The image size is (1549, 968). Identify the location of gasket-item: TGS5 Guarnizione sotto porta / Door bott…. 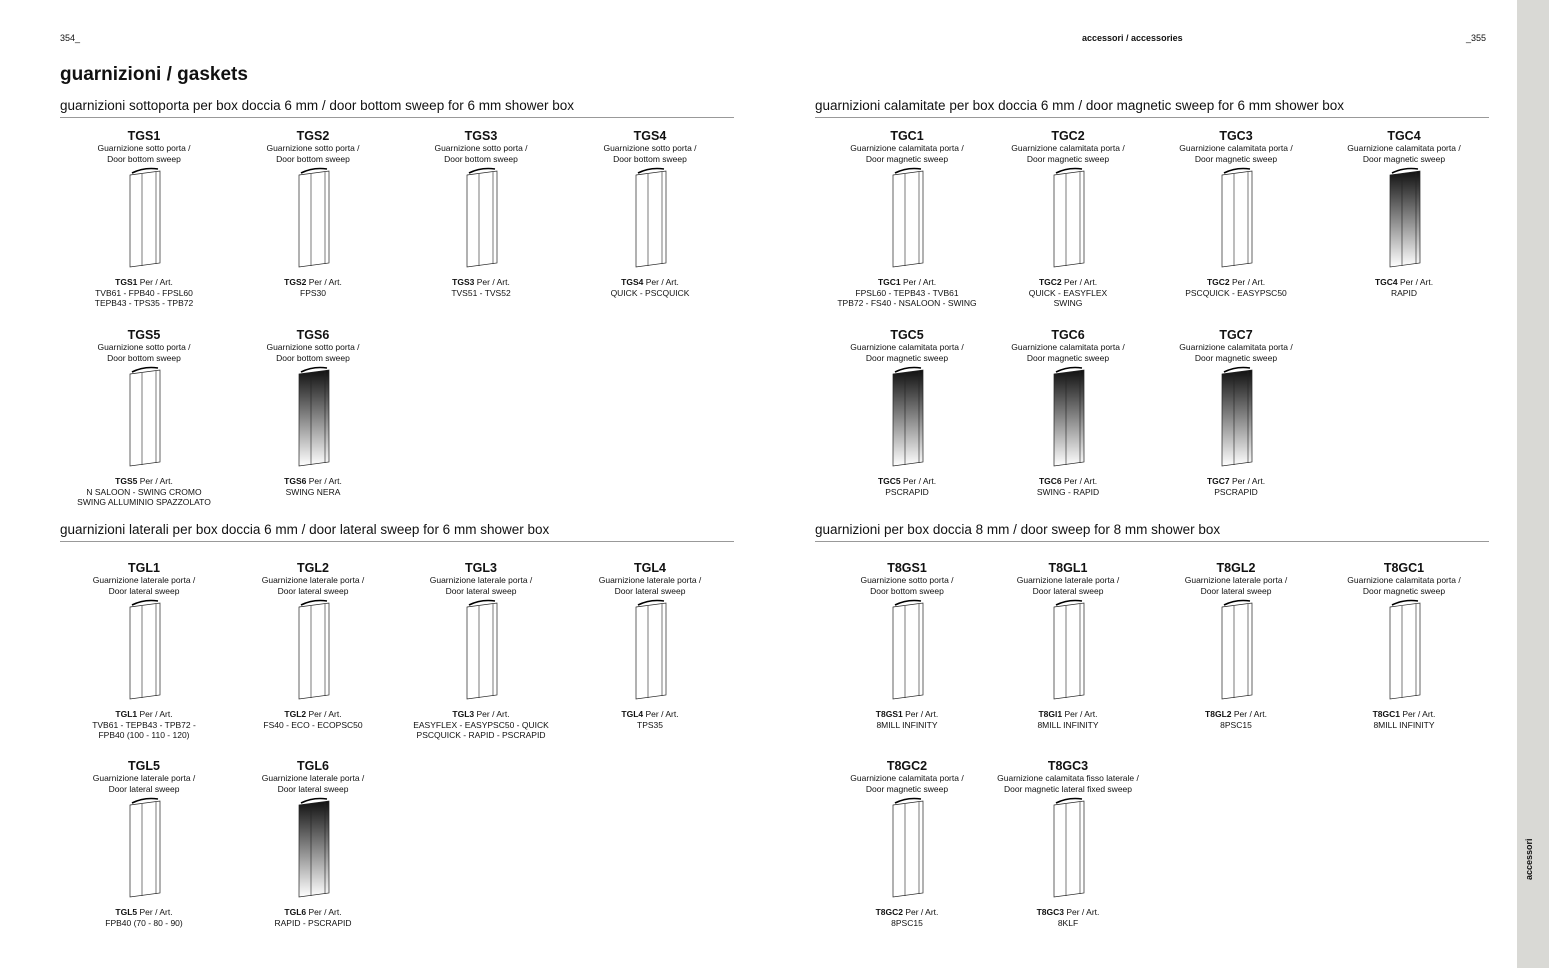
(144, 418).